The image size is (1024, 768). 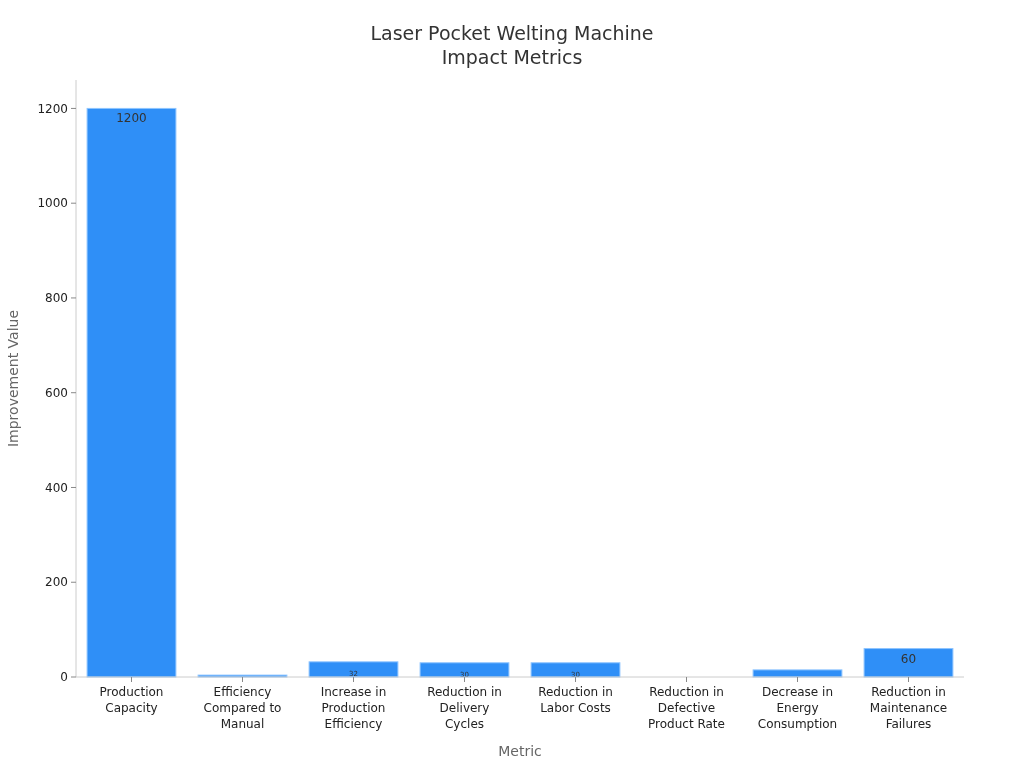 I want to click on y-tick-label: 200, so click(x=56, y=582).